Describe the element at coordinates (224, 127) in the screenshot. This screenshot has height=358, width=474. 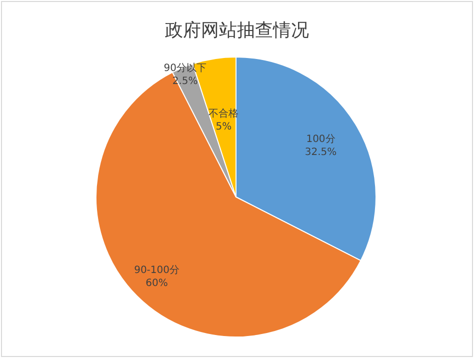
I see `data-label: 5%` at that location.